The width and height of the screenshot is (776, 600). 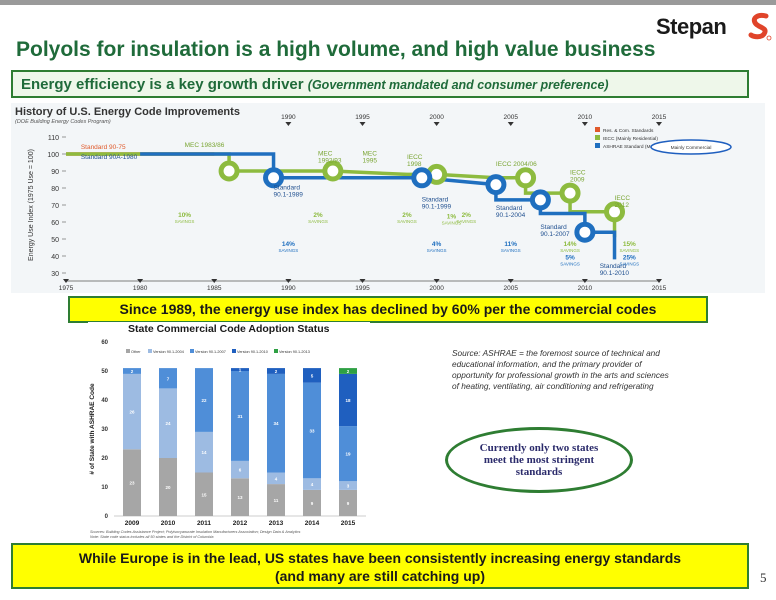 What do you see at coordinates (584, 124) in the screenshot?
I see `top-year-arrow` at bounding box center [584, 124].